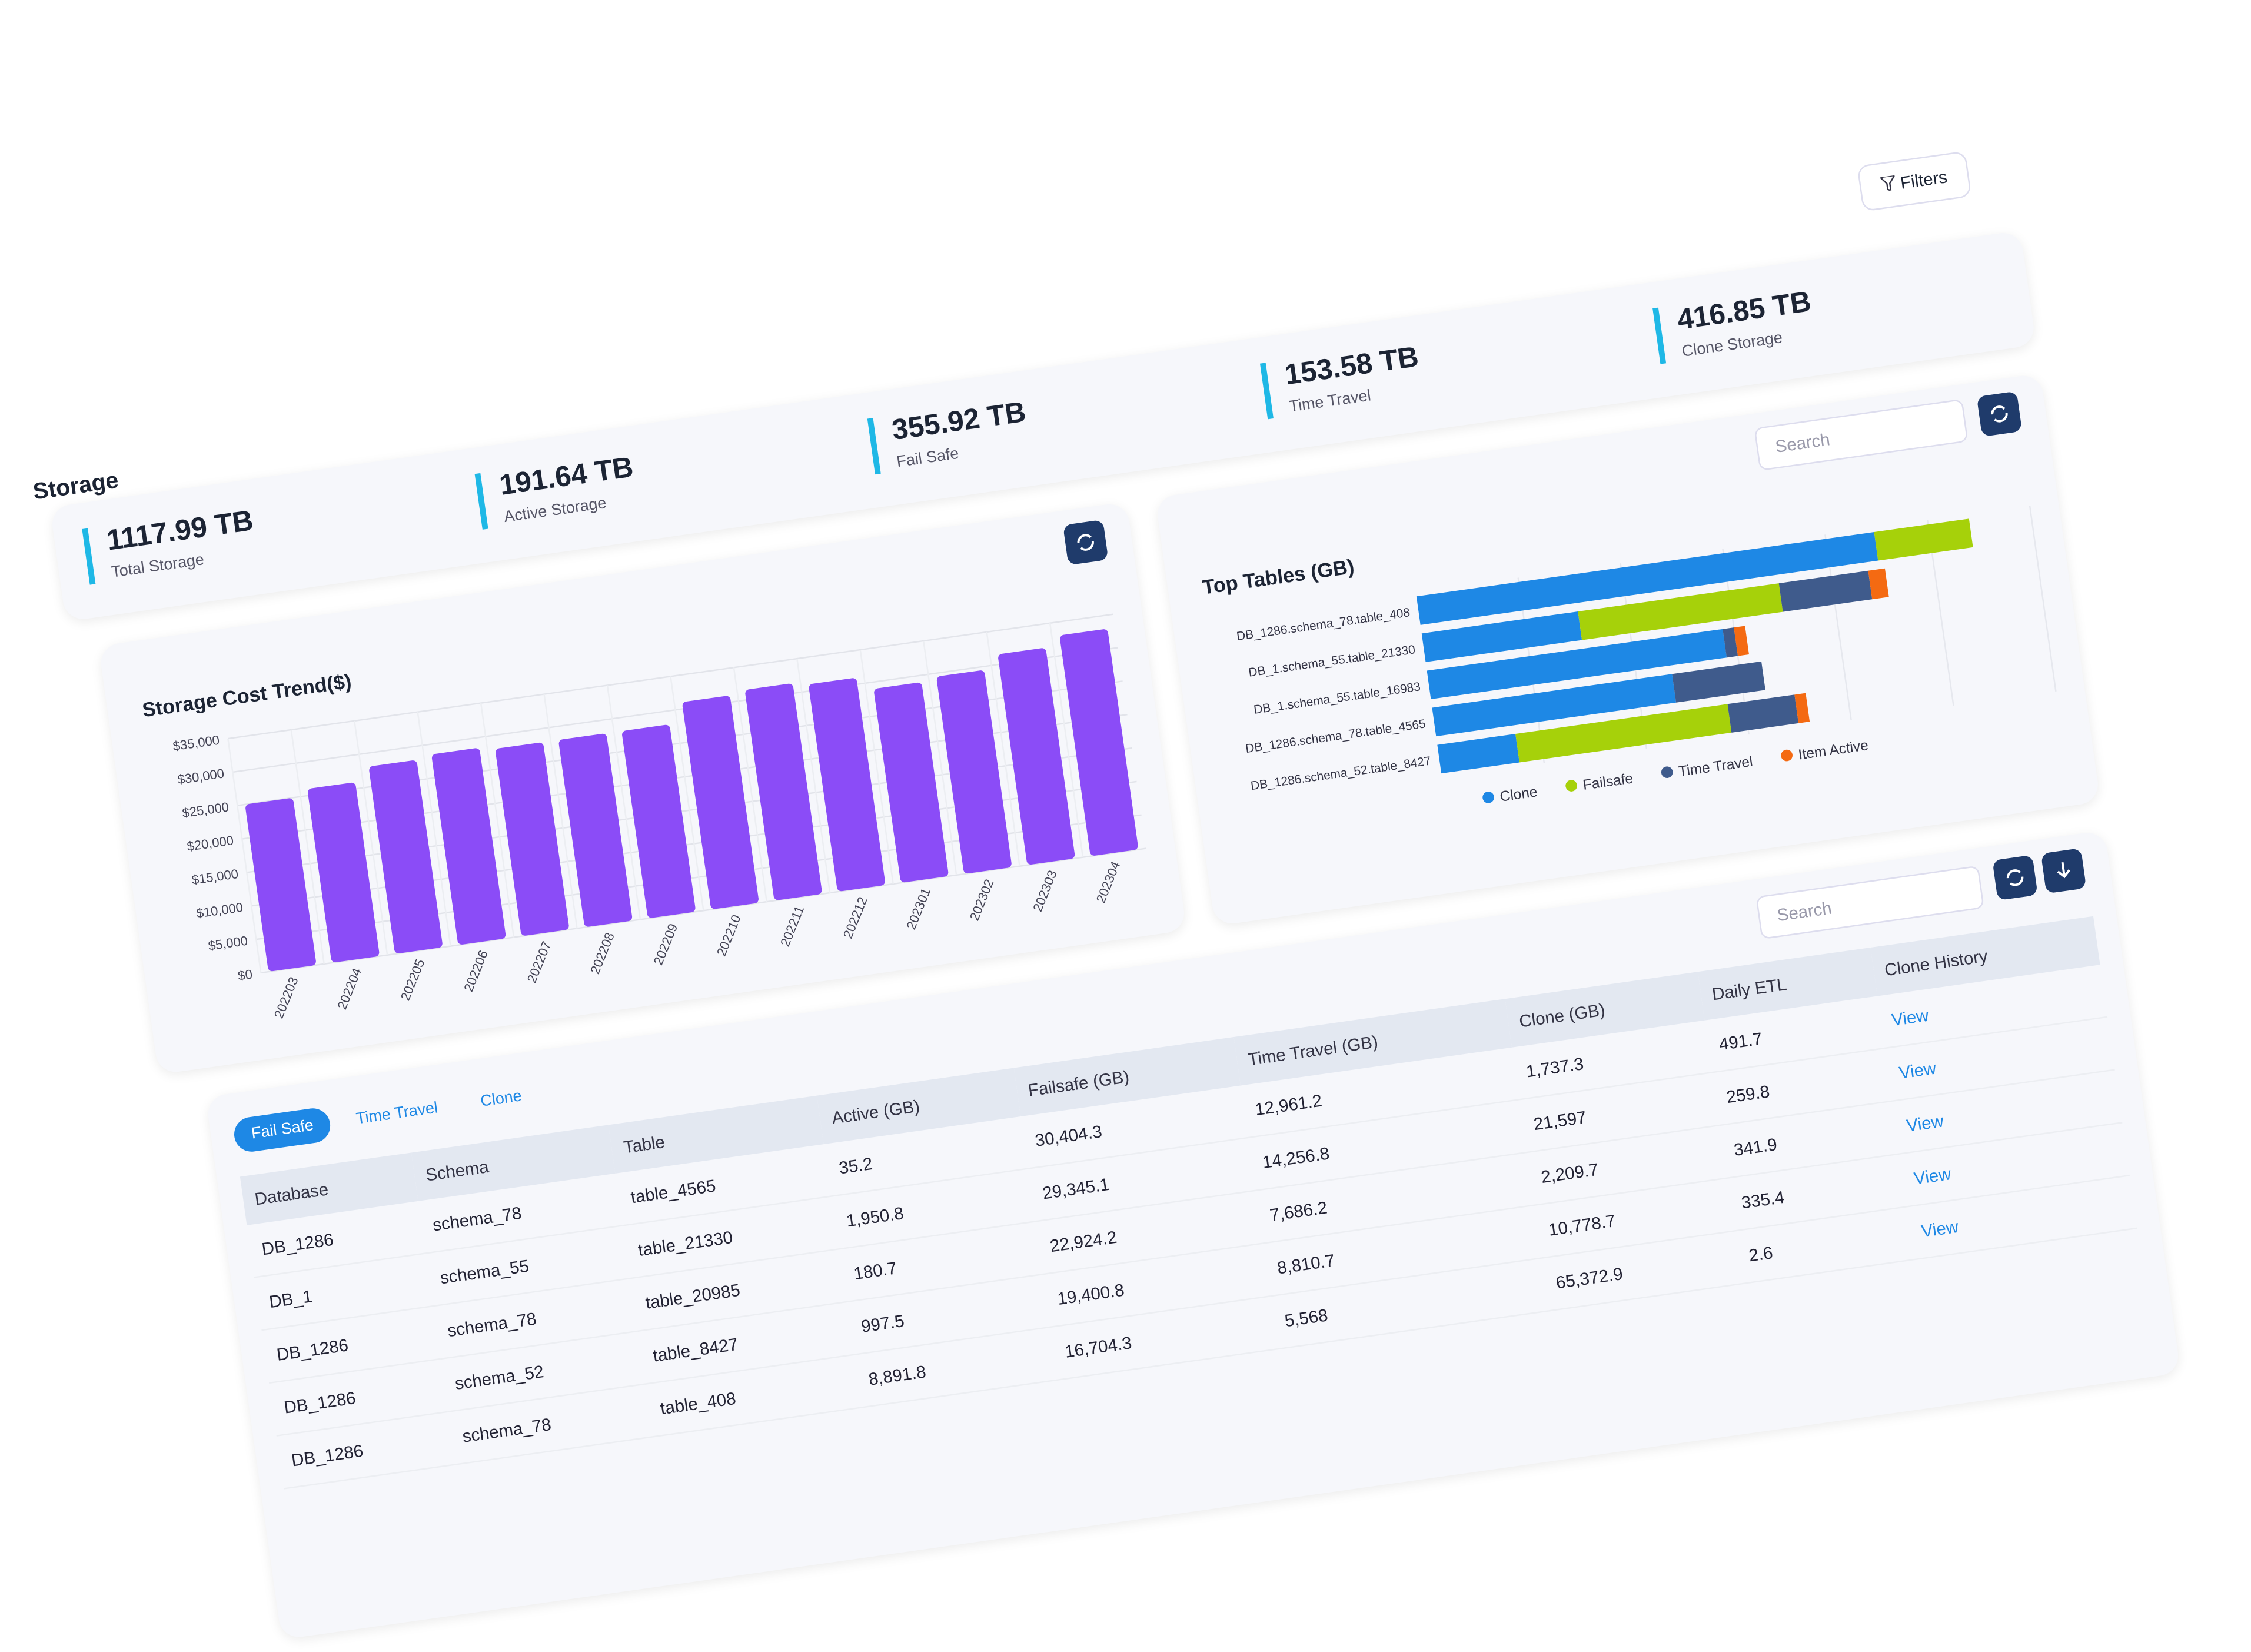  What do you see at coordinates (1324, 624) in the screenshot?
I see `y-tick-label: DB_1286.schema_78.table_408` at bounding box center [1324, 624].